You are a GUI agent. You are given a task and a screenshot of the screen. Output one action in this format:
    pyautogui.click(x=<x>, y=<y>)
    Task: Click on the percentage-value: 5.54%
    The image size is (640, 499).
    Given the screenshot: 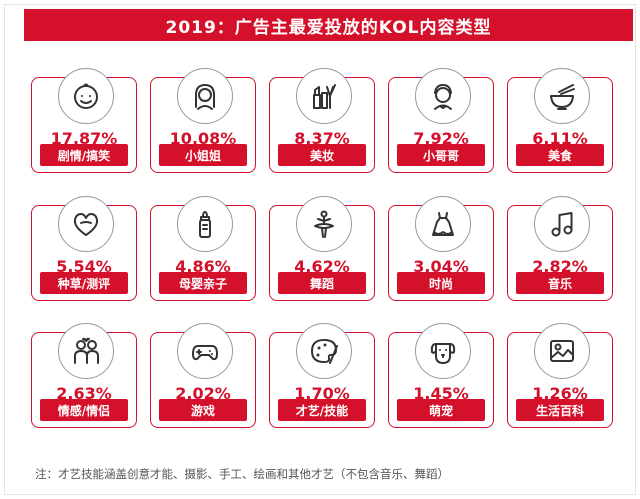 What is the action you would take?
    pyautogui.click(x=84, y=266)
    